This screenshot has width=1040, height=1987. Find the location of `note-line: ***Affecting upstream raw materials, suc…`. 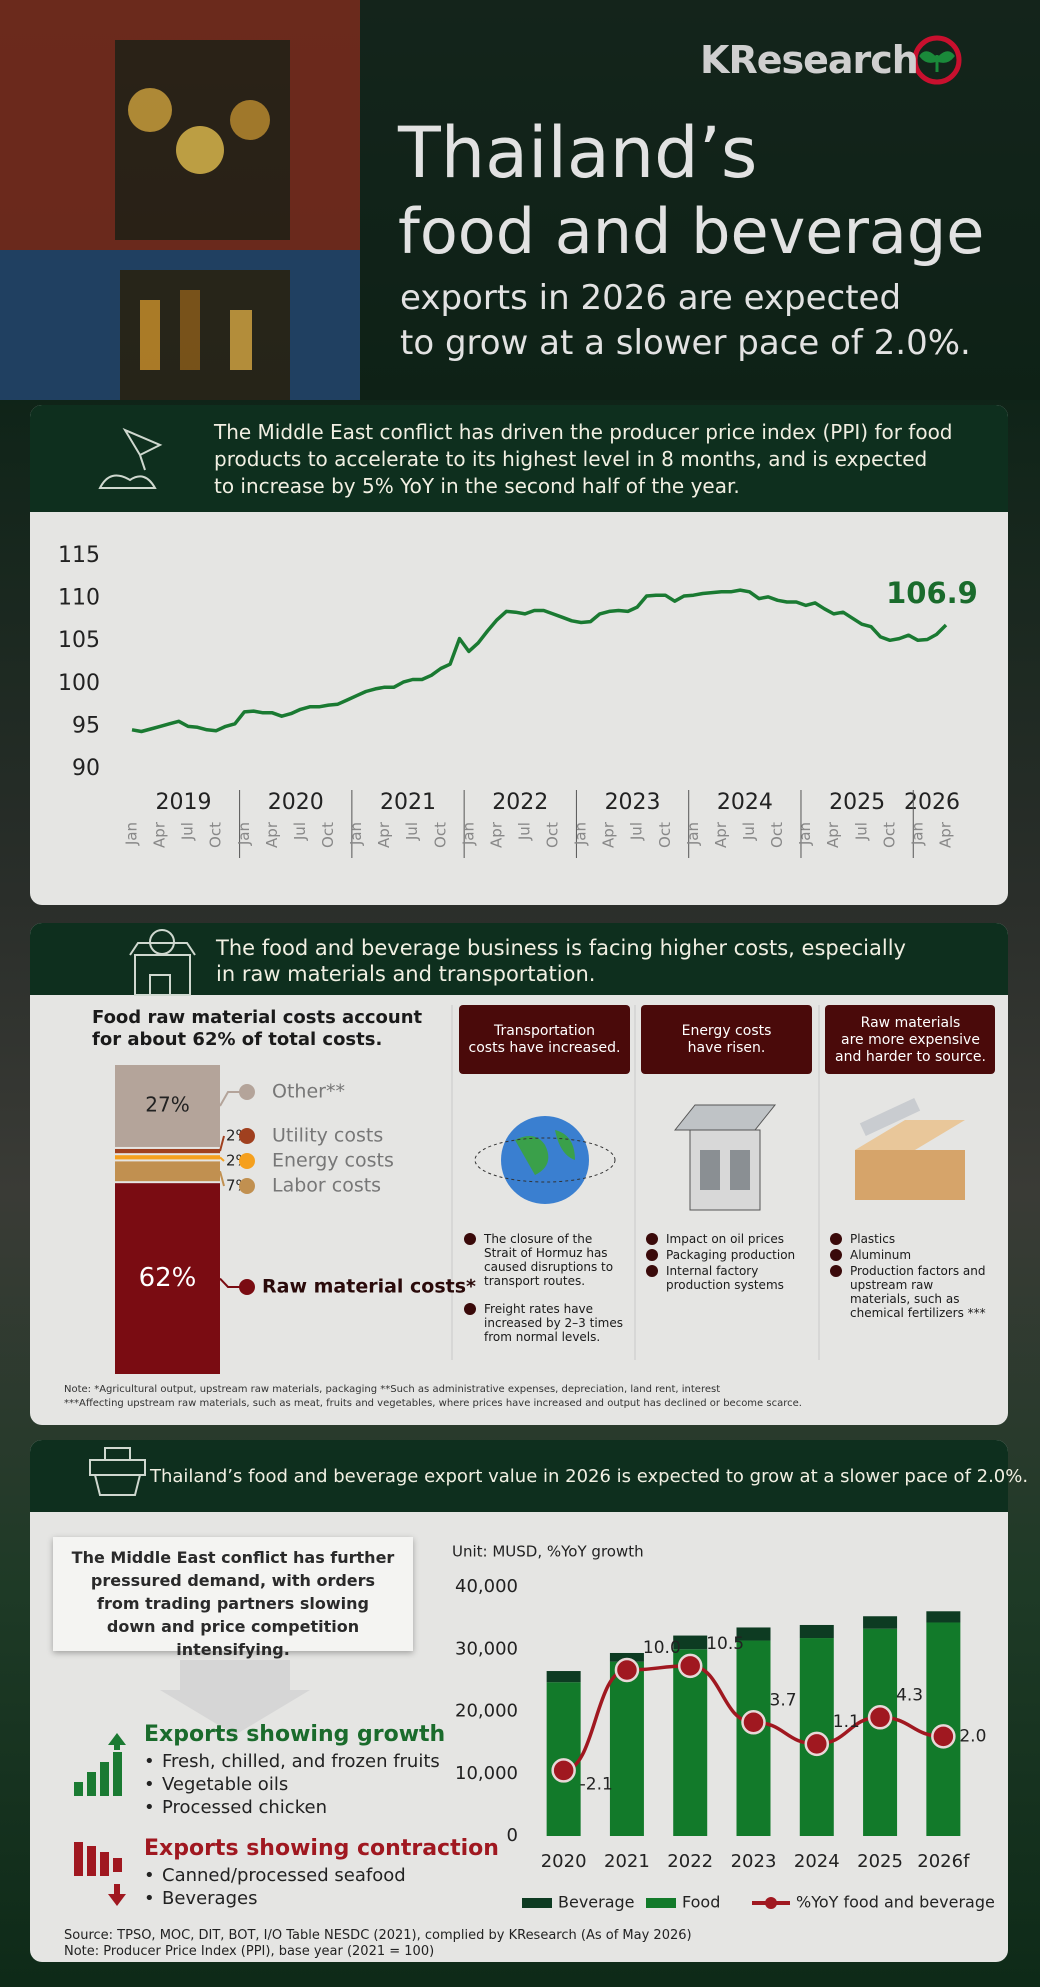

note-line: ***Affecting upstream raw materials, suc… is located at coordinates (433, 1403).